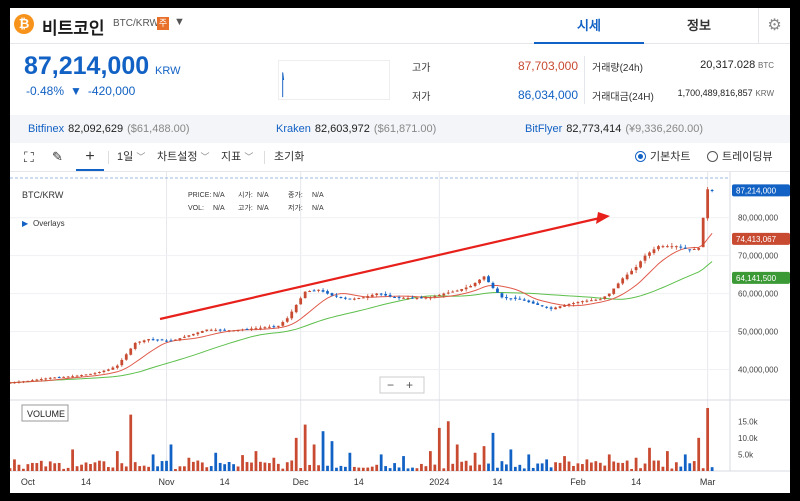 This screenshot has width=800, height=501. Describe the element at coordinates (636, 482) in the screenshot. I see `x-tick-label: 14` at that location.